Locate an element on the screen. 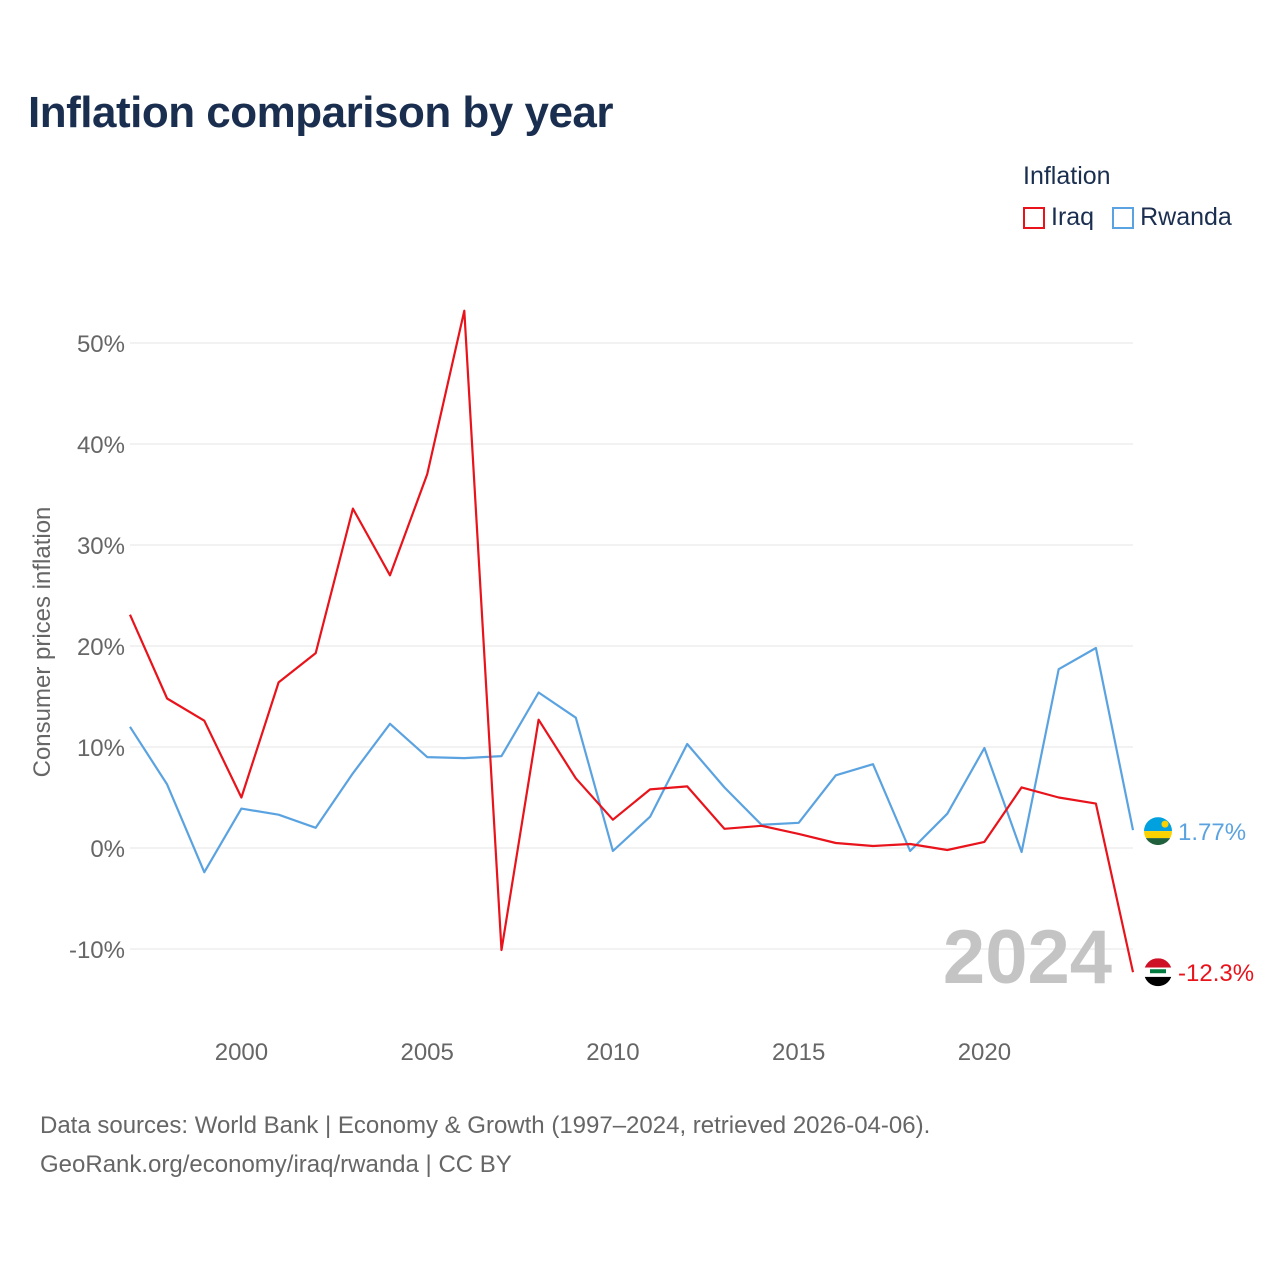 This screenshot has width=1280, height=1280. y-axis-label: Consumer prices inflation is located at coordinates (42, 642).